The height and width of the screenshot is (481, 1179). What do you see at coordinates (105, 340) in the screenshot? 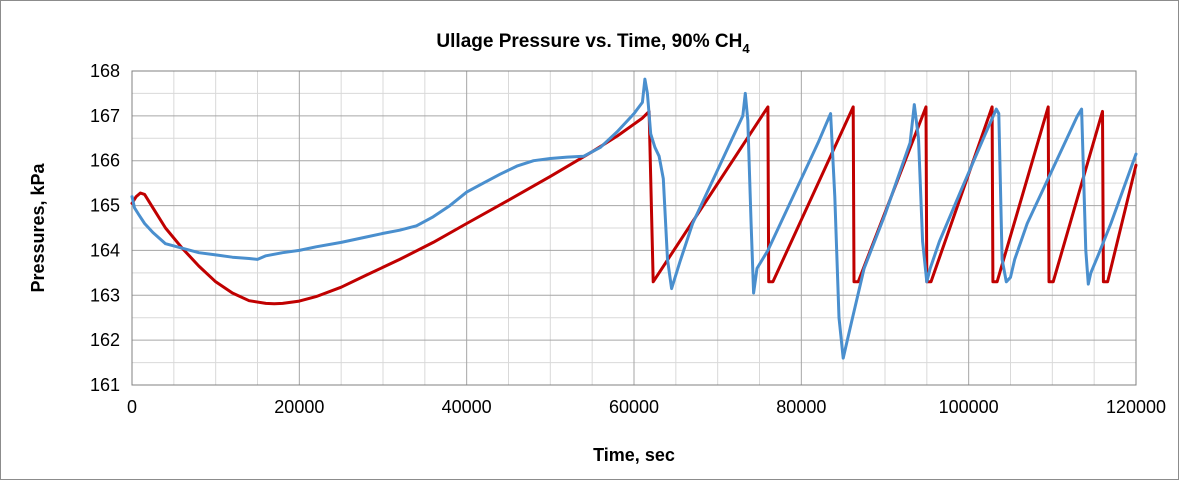
I see `y-tick-label: 162` at bounding box center [105, 340].